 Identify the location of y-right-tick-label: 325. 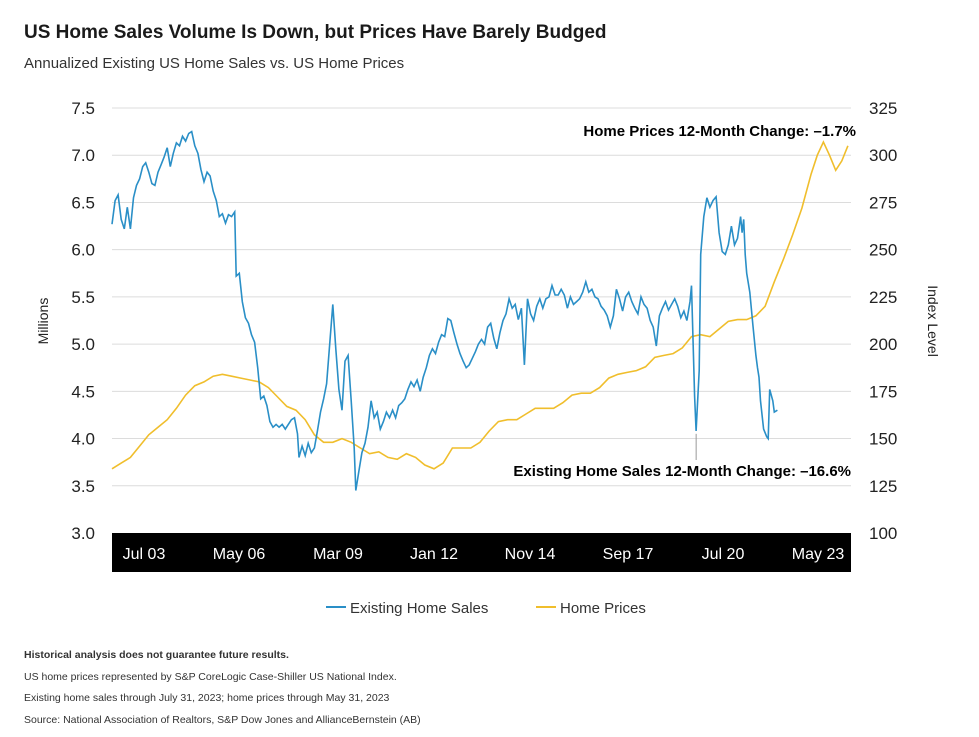
(883, 108).